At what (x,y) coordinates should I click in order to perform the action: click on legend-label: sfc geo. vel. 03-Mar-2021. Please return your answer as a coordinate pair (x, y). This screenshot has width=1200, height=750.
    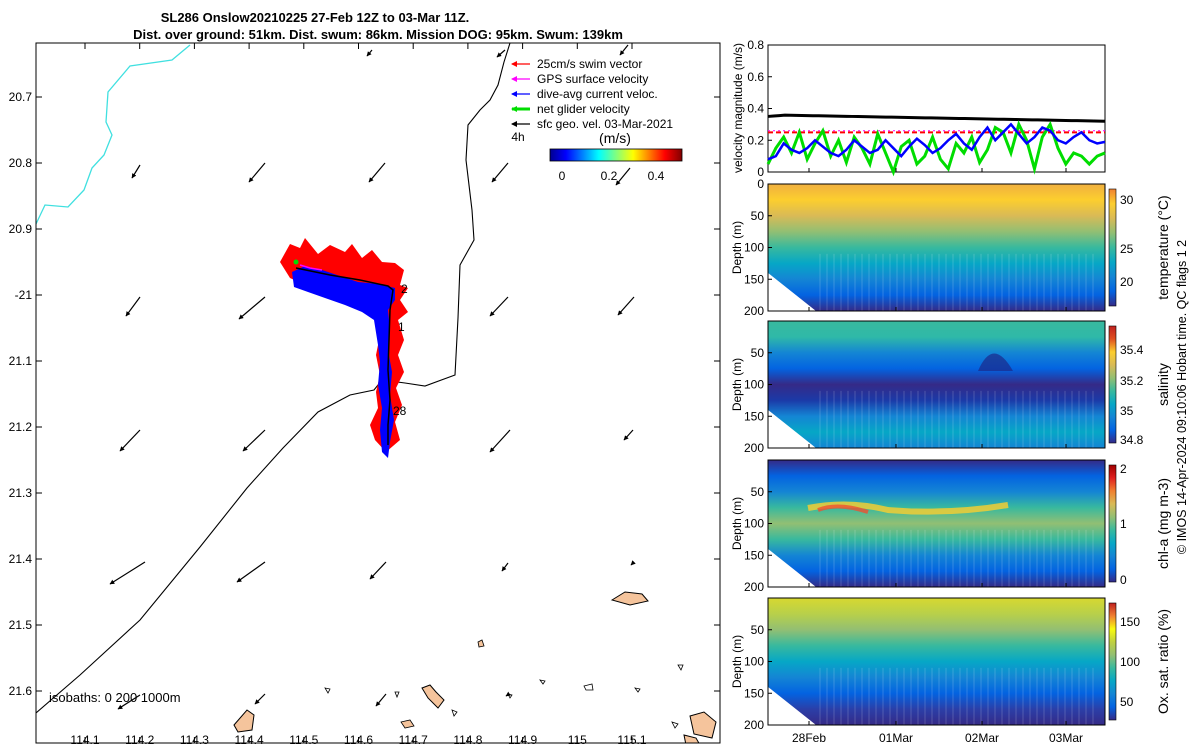
    Looking at the image, I should click on (605, 124).